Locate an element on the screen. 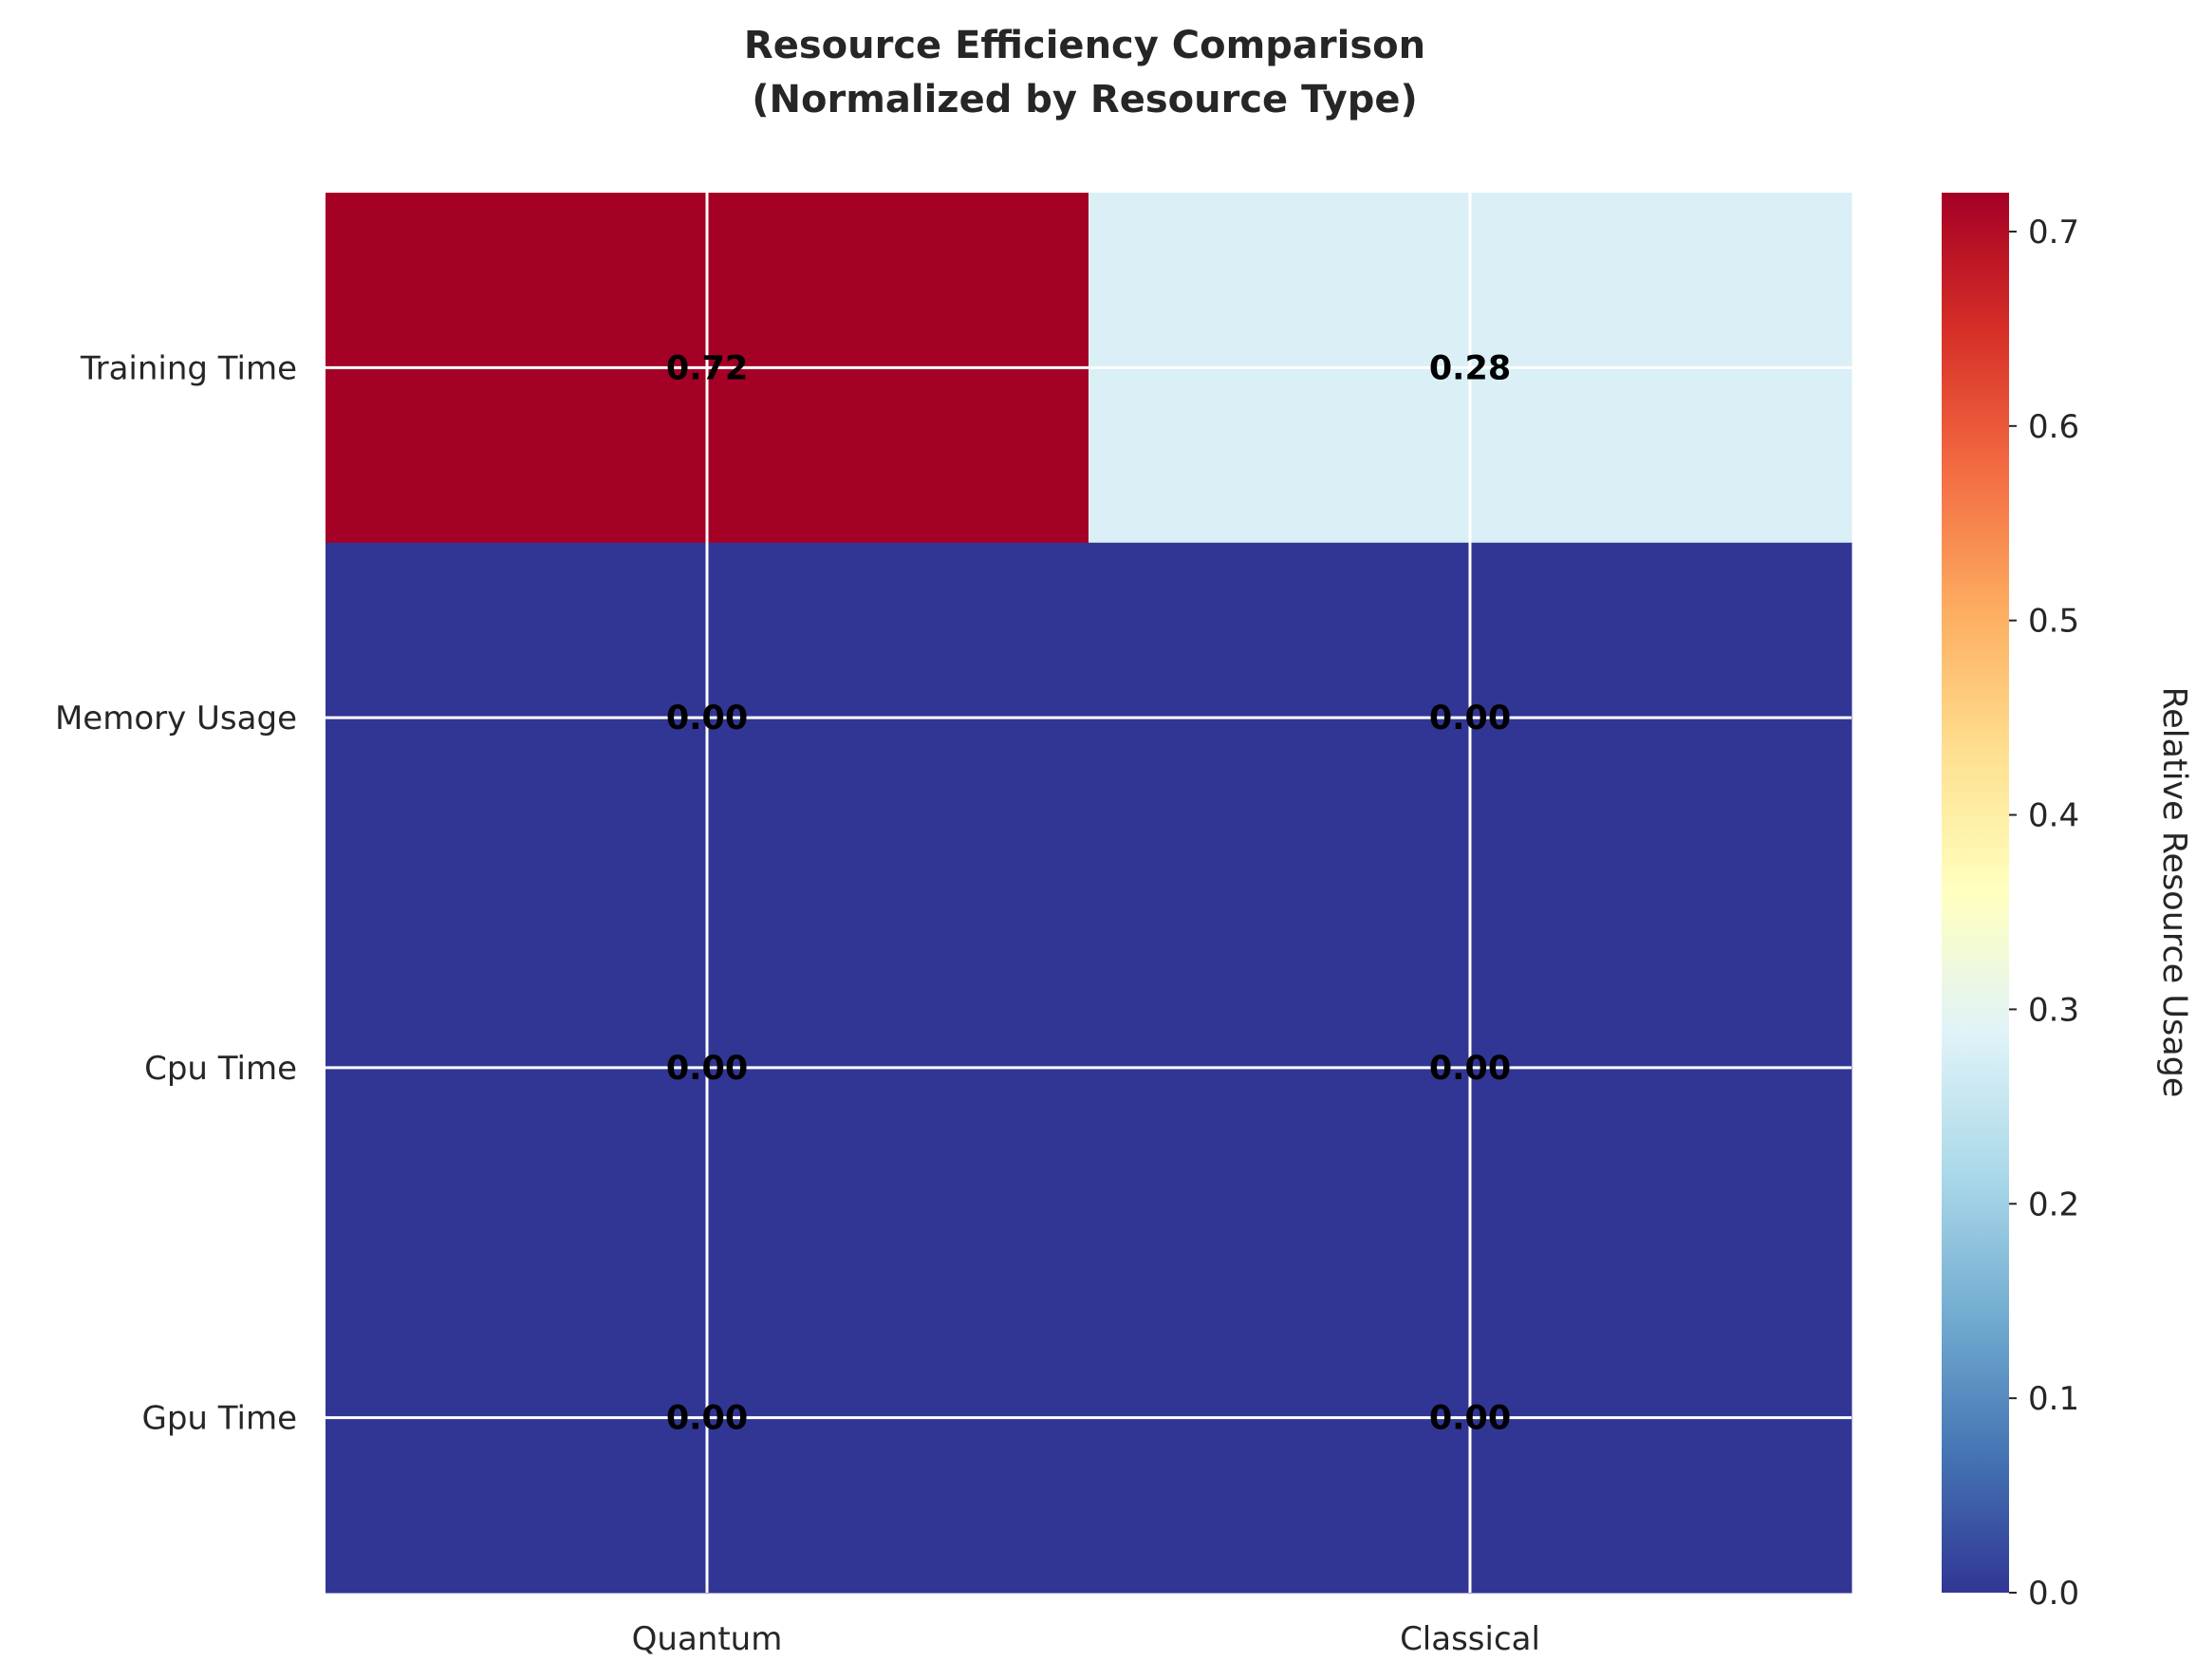  row-label: Gpu Time is located at coordinates (220, 1419).